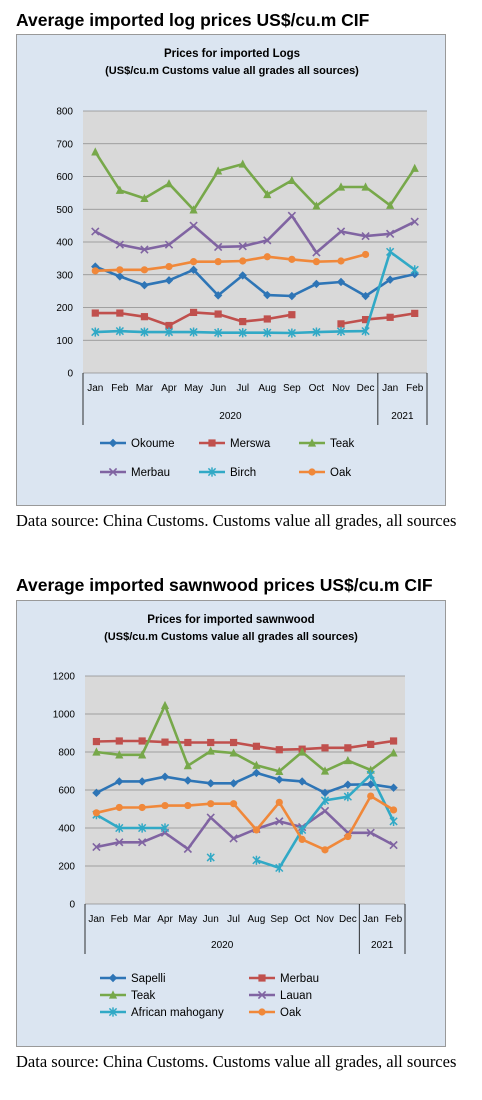 The width and height of the screenshot is (482, 1100). Describe the element at coordinates (113, 994) in the screenshot. I see `legend-marker-teak` at that location.